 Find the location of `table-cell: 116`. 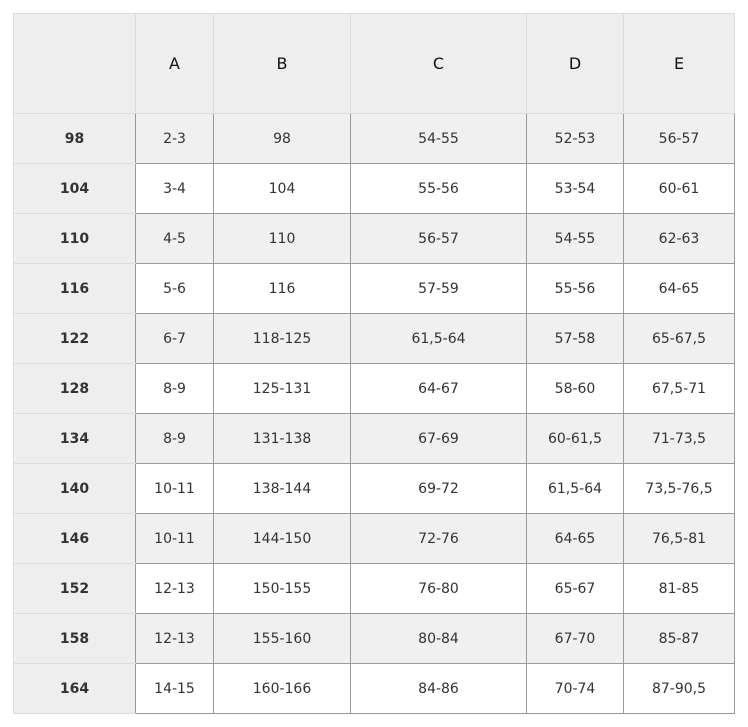

table-cell: 116 is located at coordinates (282, 288).